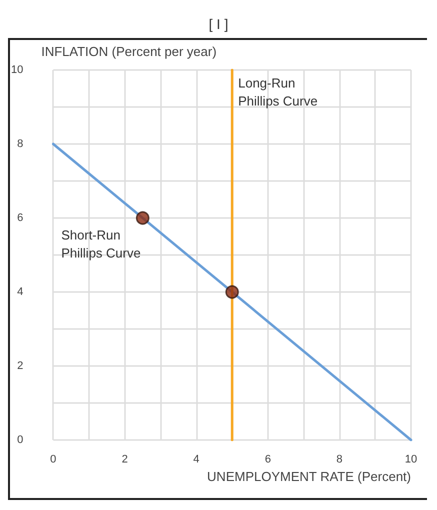  Describe the element at coordinates (411, 460) in the screenshot. I see `x-tick-label: 10` at that location.